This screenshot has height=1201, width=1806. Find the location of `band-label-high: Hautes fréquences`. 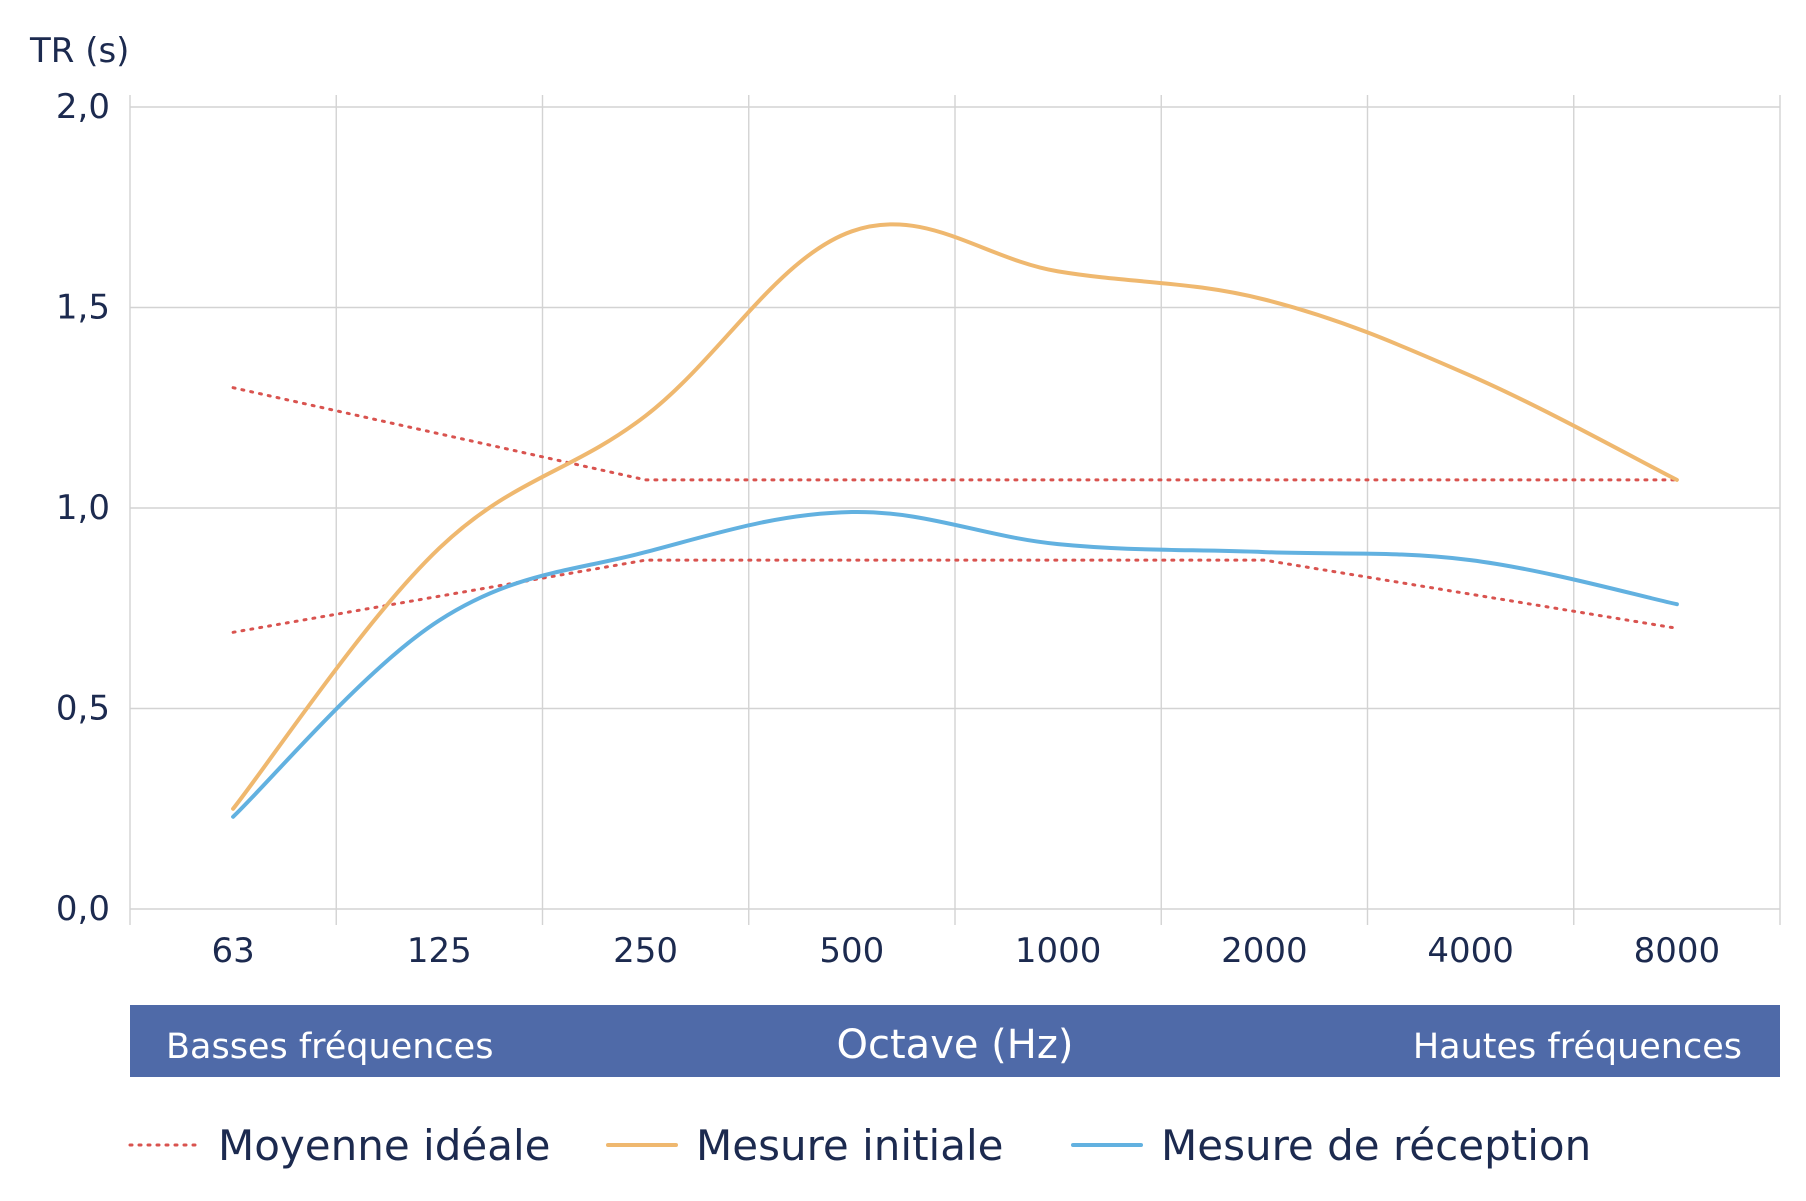

band-label-high: Hautes fréquences is located at coordinates (1577, 1047).